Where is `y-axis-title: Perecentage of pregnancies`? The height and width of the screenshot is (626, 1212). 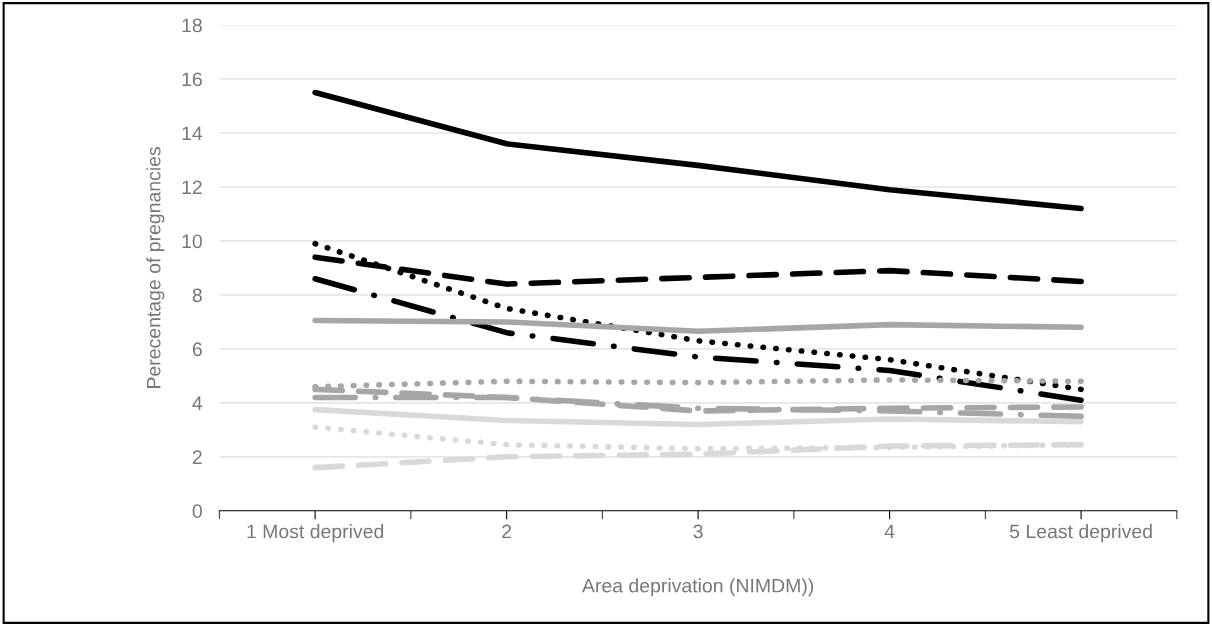 y-axis-title: Perecentage of pregnancies is located at coordinates (155, 267).